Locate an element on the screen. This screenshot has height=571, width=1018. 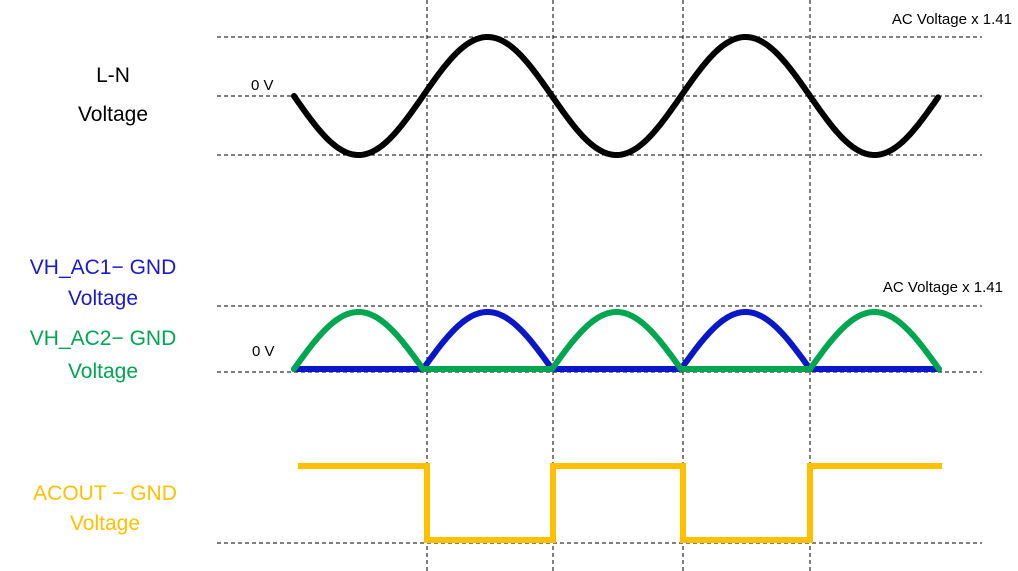
acout-title-line2: Voltage is located at coordinates (105, 523).